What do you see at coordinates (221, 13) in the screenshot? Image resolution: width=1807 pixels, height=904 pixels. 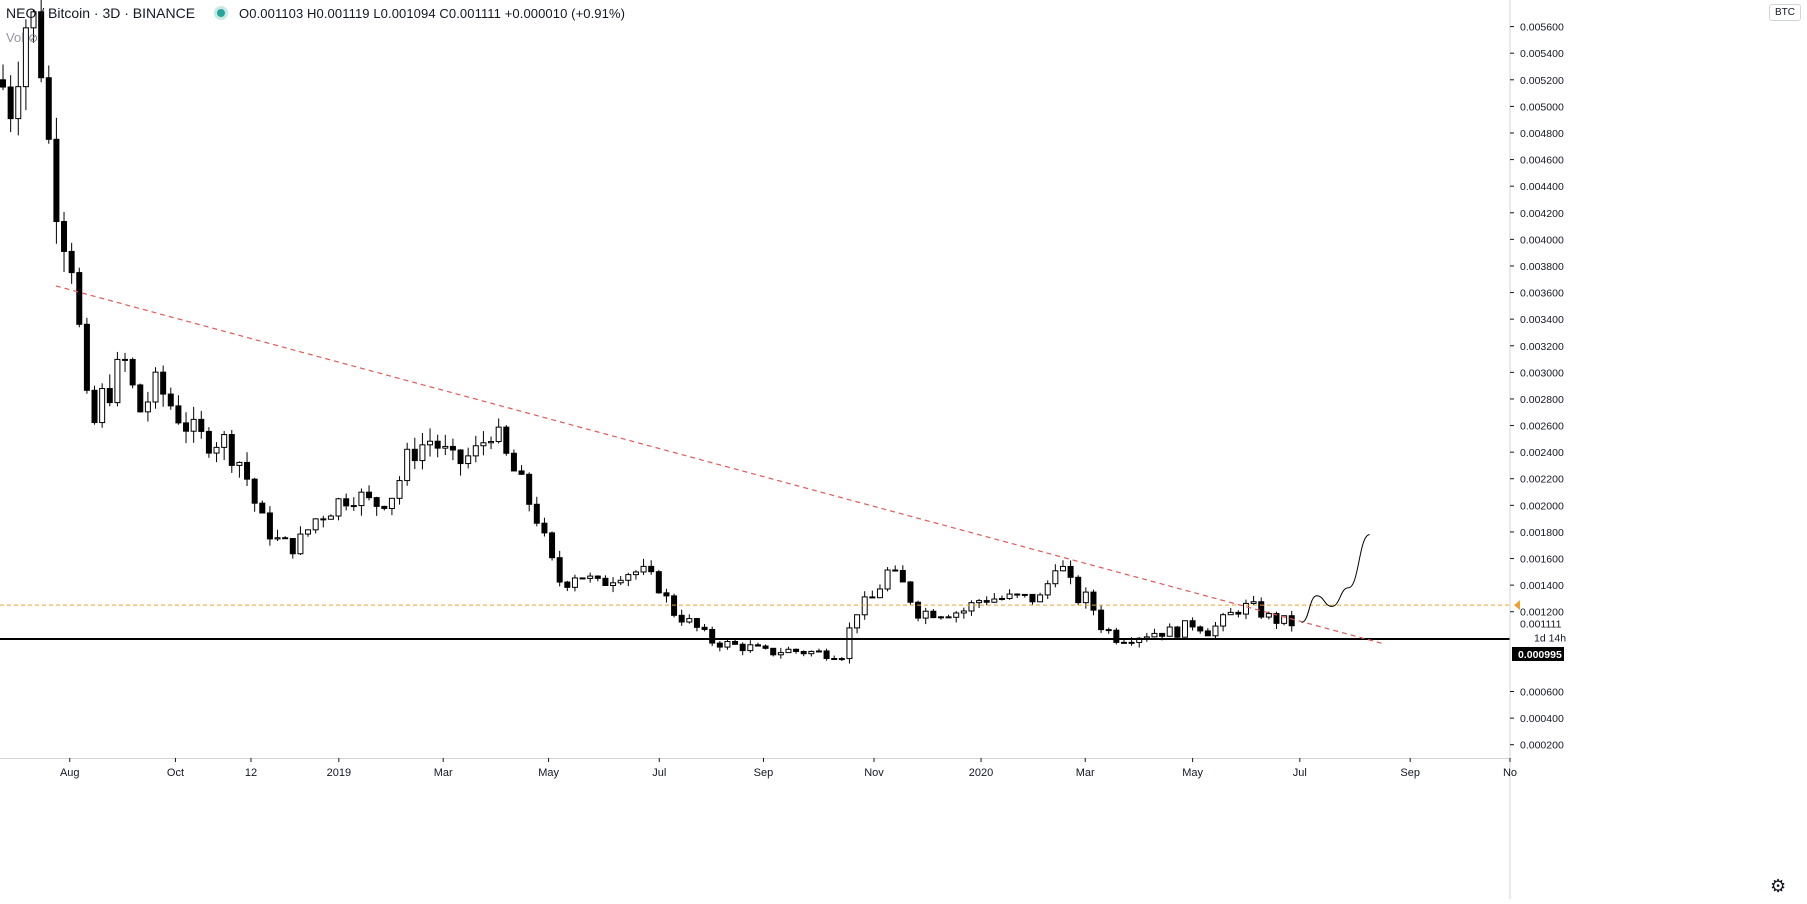 I see `market-status-icon` at bounding box center [221, 13].